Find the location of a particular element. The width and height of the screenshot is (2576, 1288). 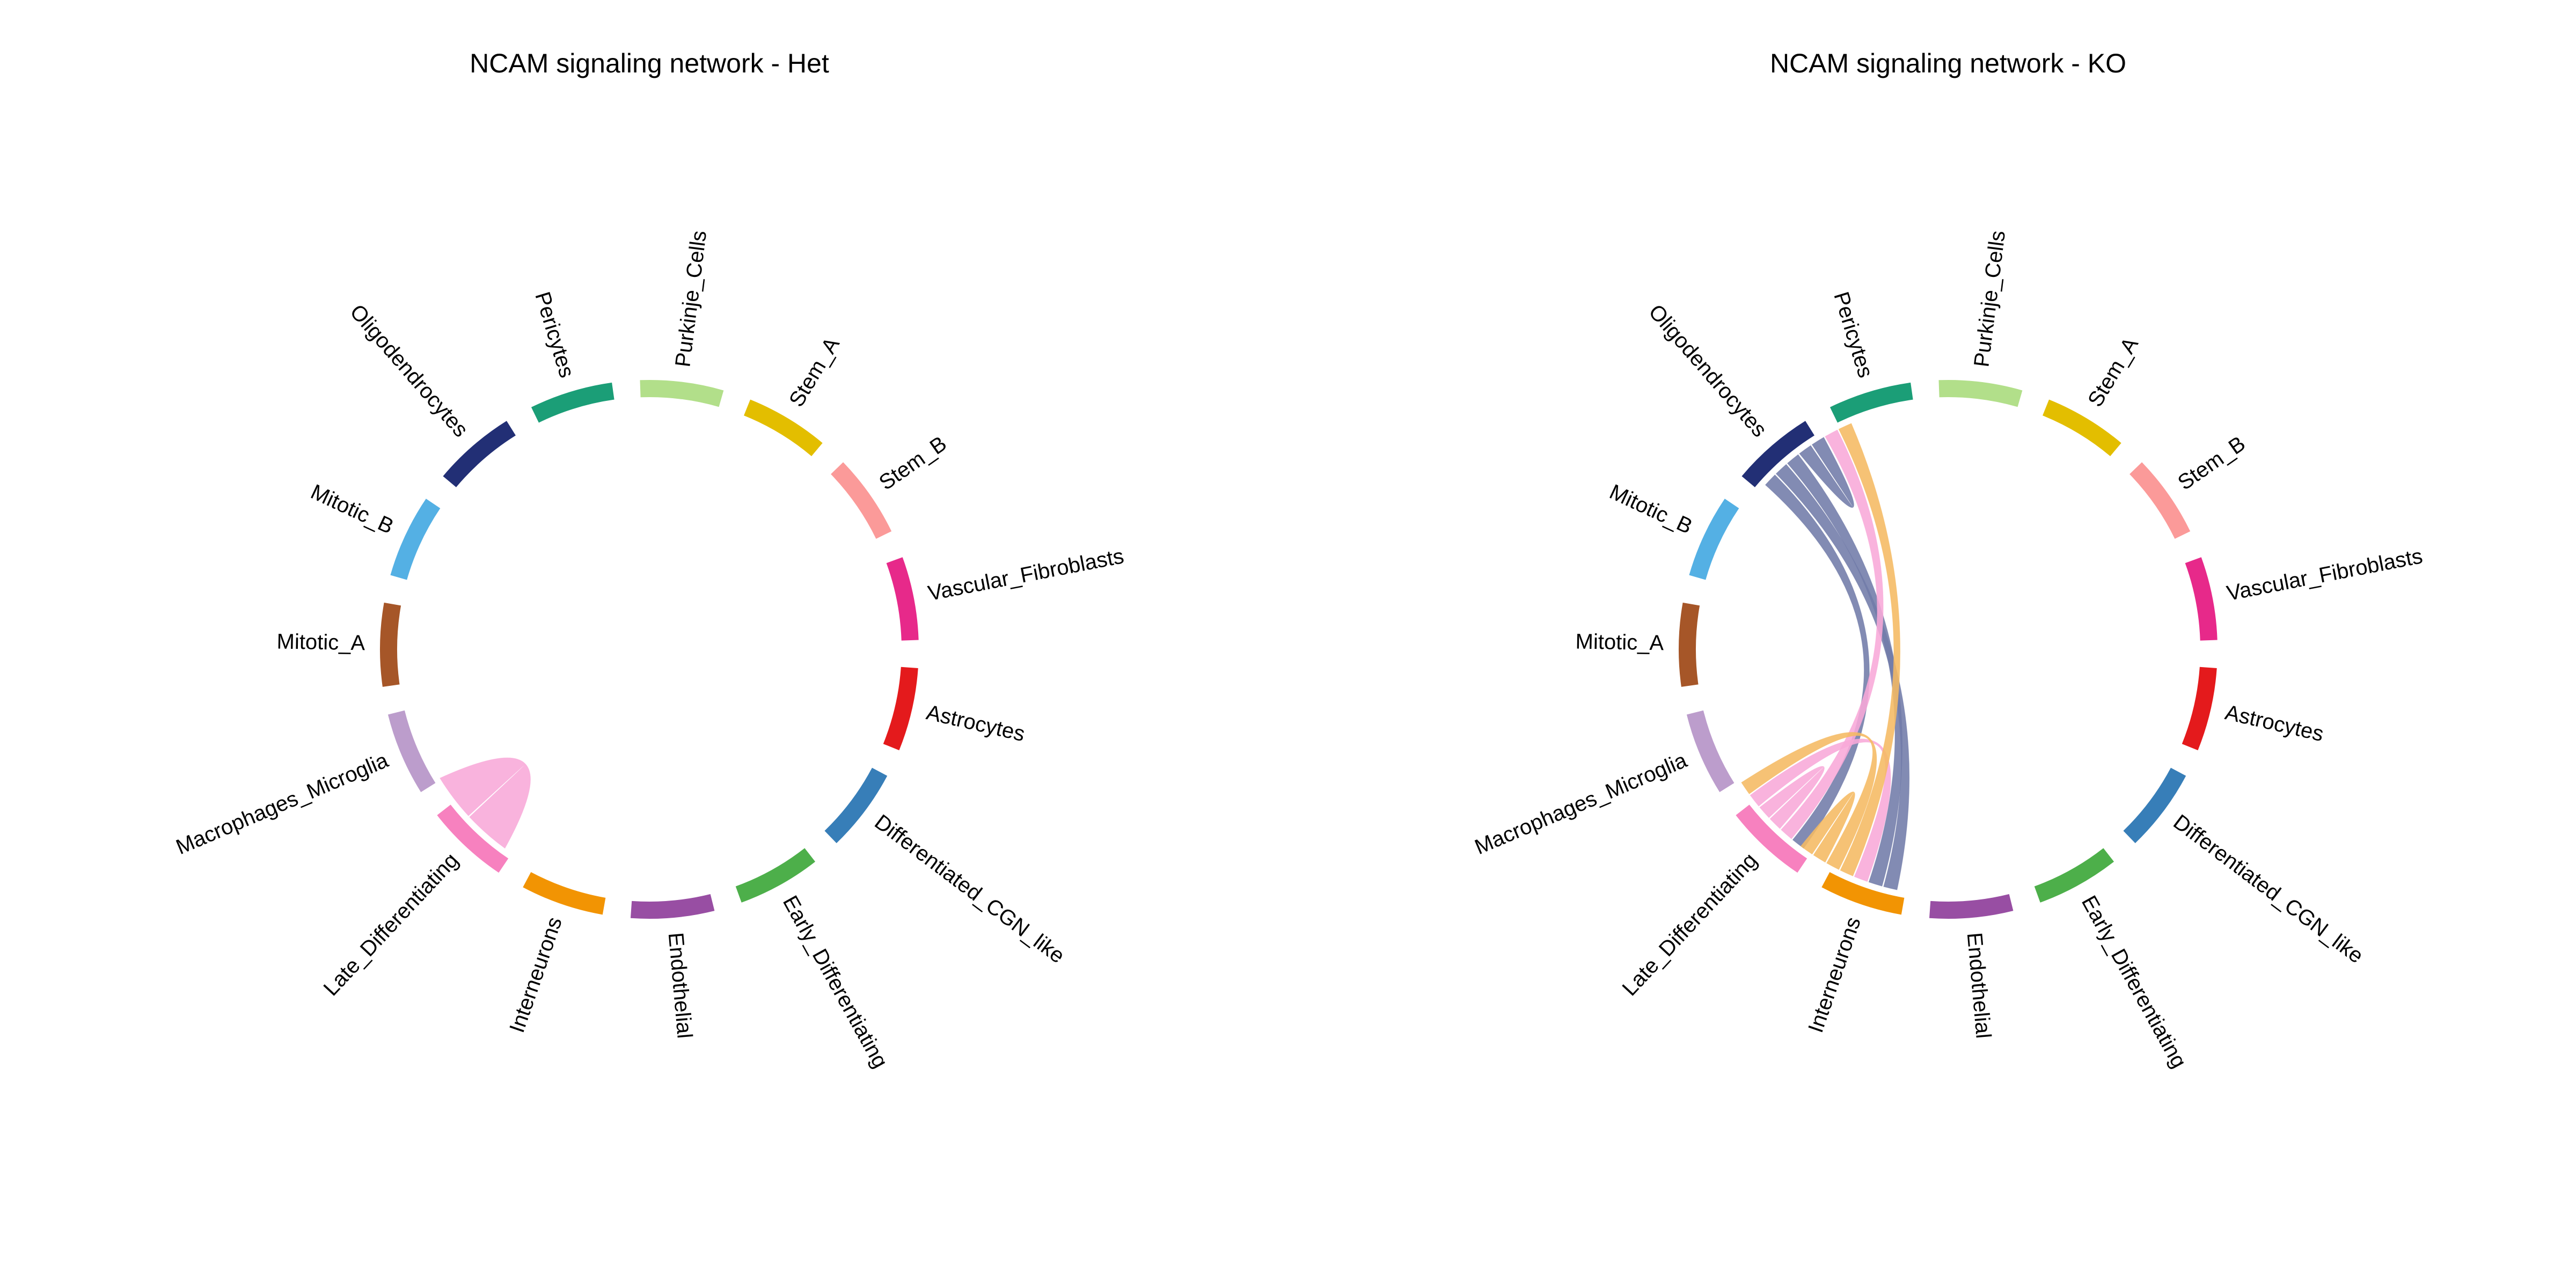

panel-title-het: NCAM signaling network - Het is located at coordinates (649, 63).